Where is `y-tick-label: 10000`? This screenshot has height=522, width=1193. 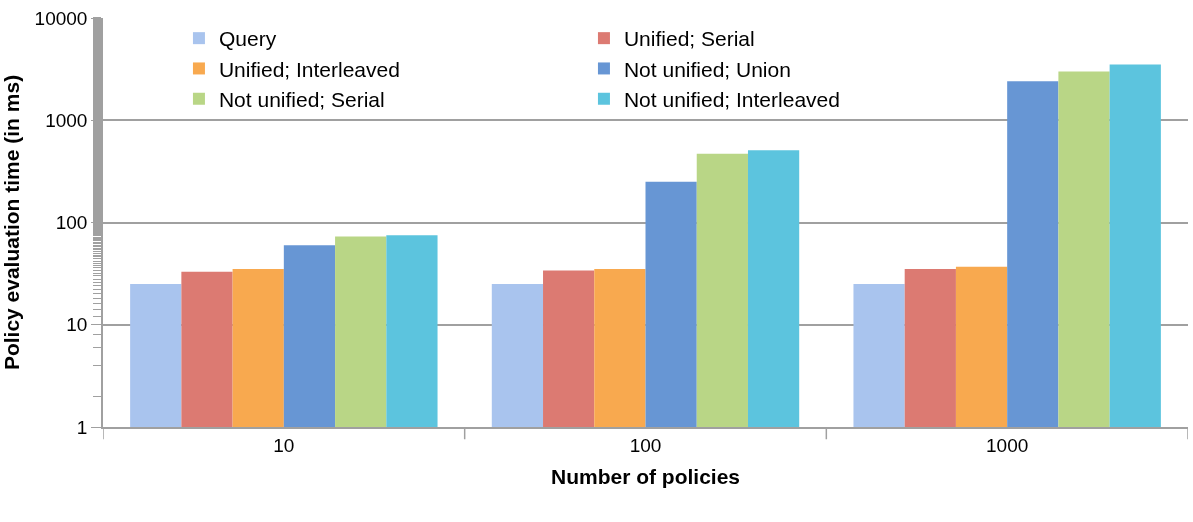 y-tick-label: 10000 is located at coordinates (61, 18).